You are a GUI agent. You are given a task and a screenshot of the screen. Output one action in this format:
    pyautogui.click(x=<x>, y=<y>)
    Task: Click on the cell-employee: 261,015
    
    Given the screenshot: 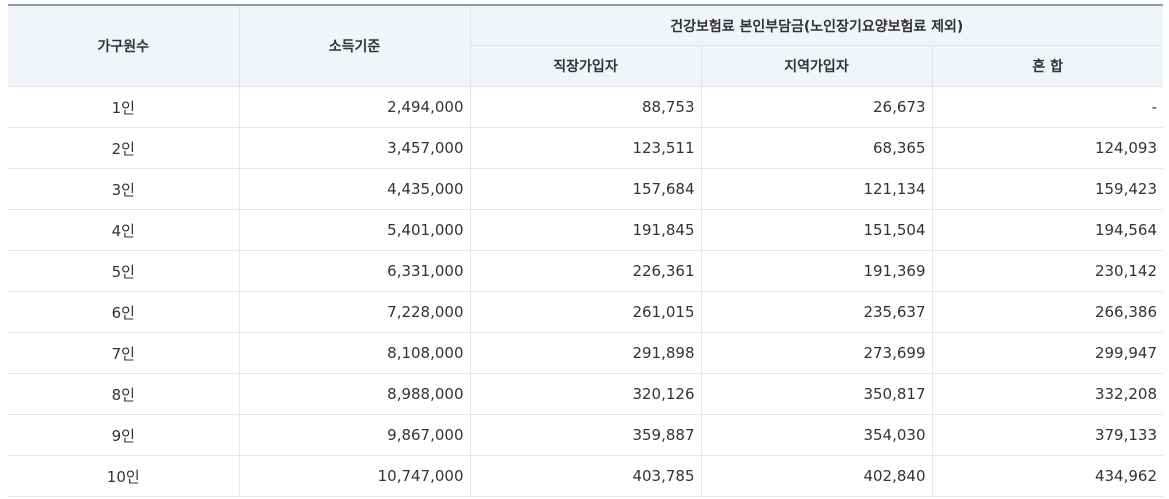 What is the action you would take?
    pyautogui.click(x=586, y=312)
    